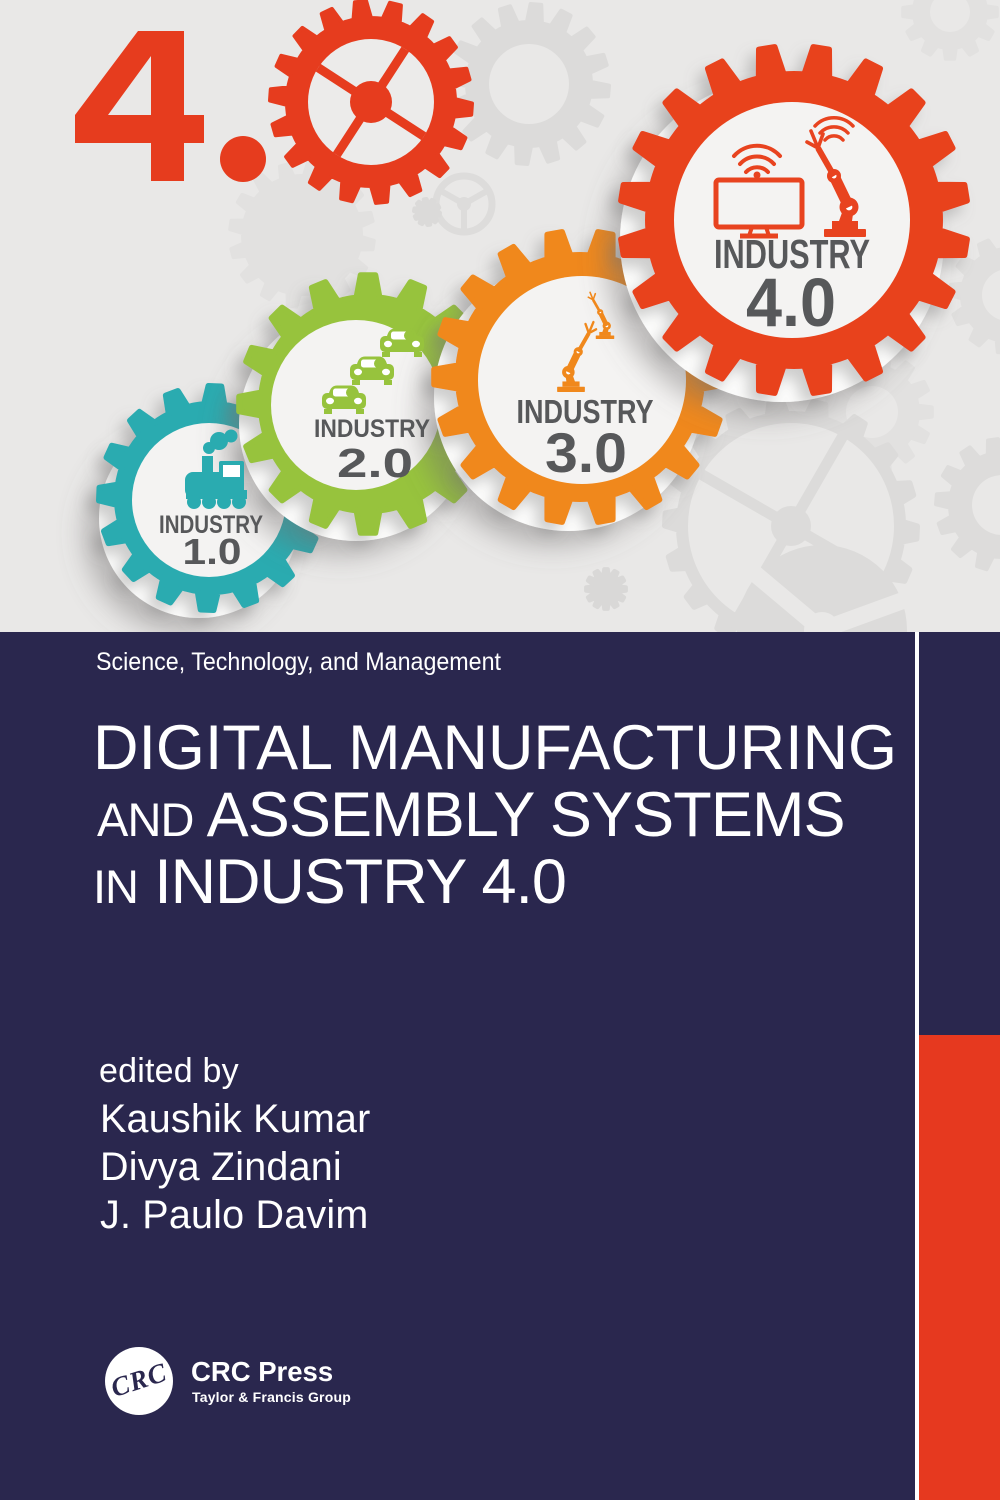 The image size is (1000, 1500). I want to click on svg-text: 3.0, so click(586, 452).